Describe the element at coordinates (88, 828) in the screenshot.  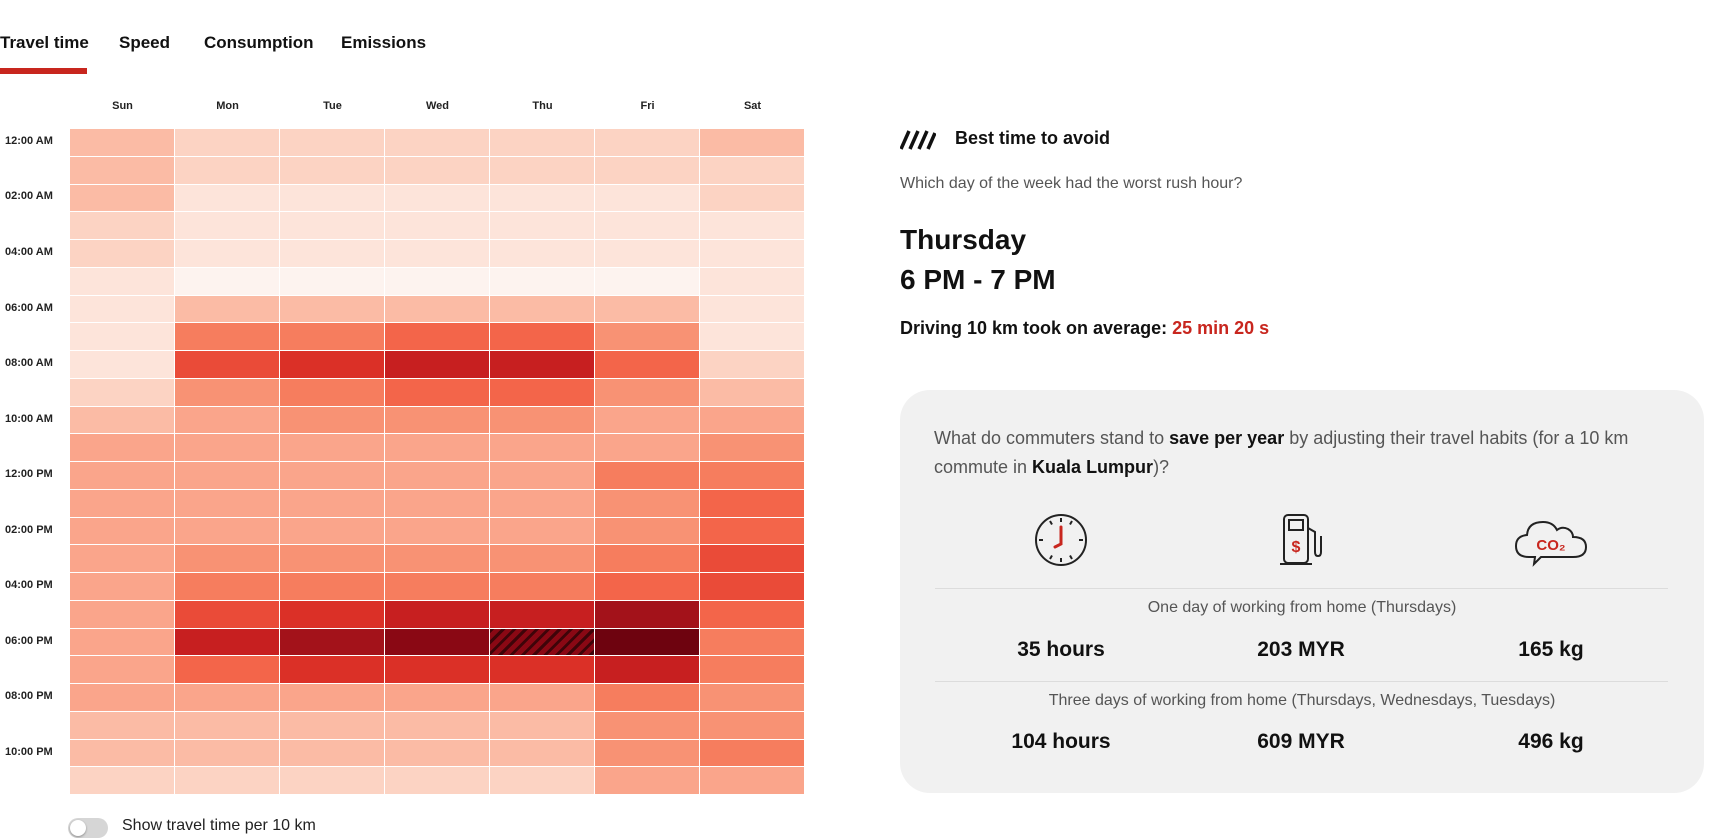
I see `travel-time-per-10km-toggle` at that location.